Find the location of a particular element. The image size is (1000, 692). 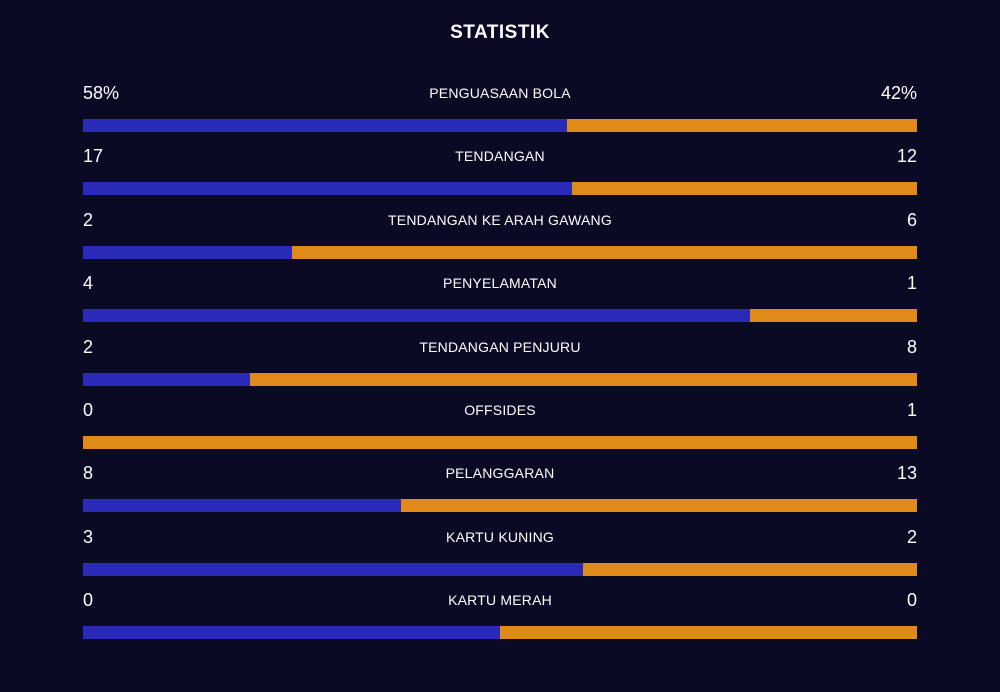

stat-row-offsides: 0 OFFSIDES 1 is located at coordinates (500, 426).